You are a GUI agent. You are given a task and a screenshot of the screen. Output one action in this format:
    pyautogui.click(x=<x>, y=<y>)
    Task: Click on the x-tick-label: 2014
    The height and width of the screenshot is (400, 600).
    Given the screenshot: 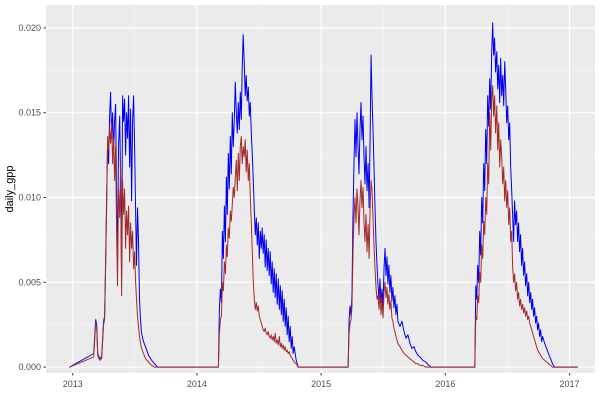 What is the action you would take?
    pyautogui.click(x=197, y=384)
    